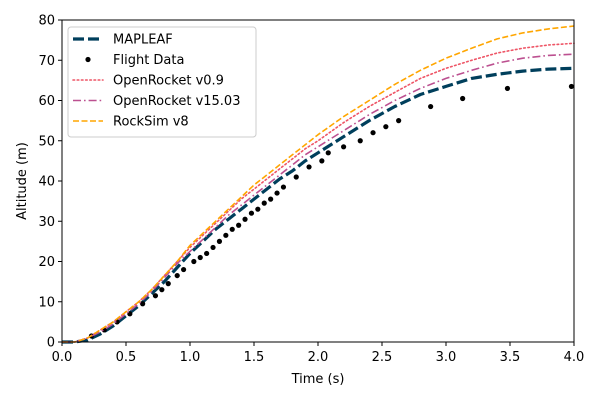 The width and height of the screenshot is (600, 400). Describe the element at coordinates (148, 60) in the screenshot. I see `legend-label-flight-data: Flight Data` at that location.